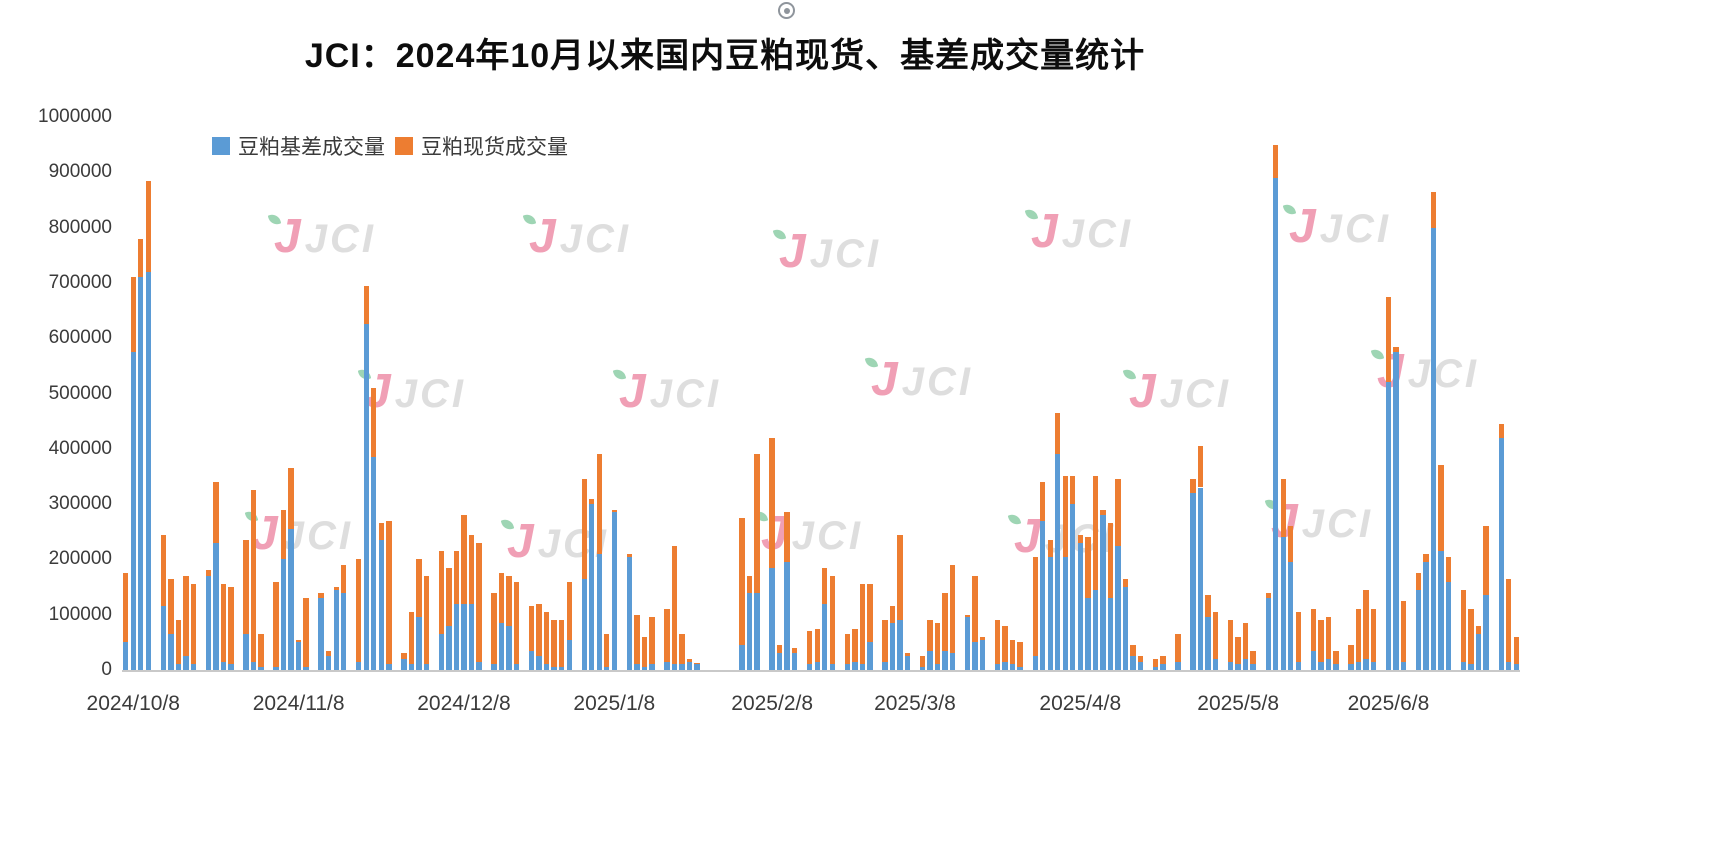  What do you see at coordinates (75, 116) in the screenshot?
I see `y-axis-tick-label: 1000000` at bounding box center [75, 116].